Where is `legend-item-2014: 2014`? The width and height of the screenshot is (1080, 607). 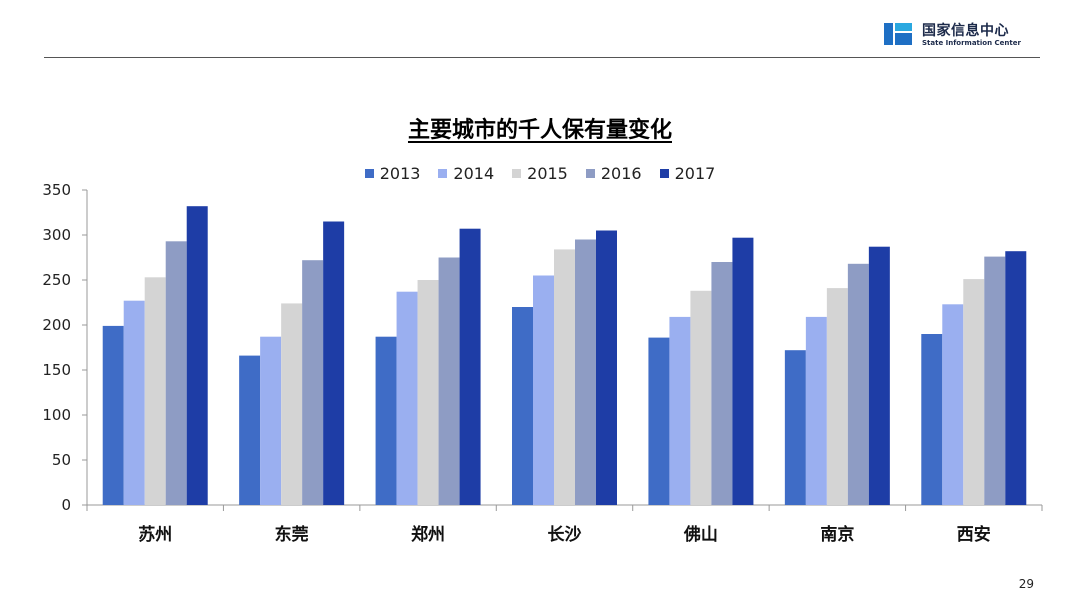
legend-item-2014: 2014 is located at coordinates (466, 173).